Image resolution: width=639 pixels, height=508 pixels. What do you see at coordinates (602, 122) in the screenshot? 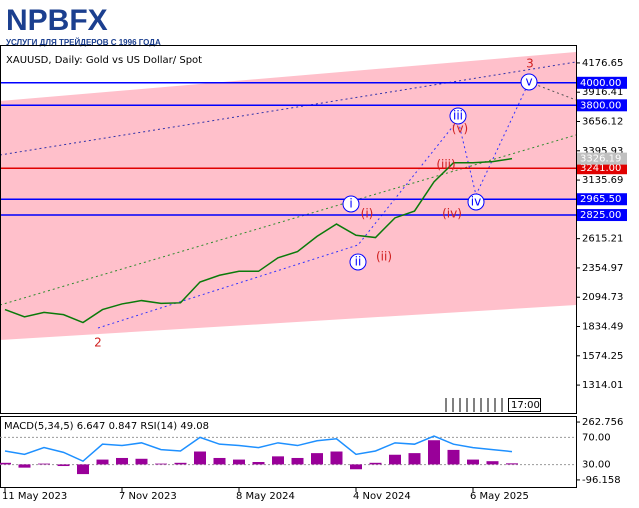
I see `y-tick-label: 3656.12` at bounding box center [602, 122].